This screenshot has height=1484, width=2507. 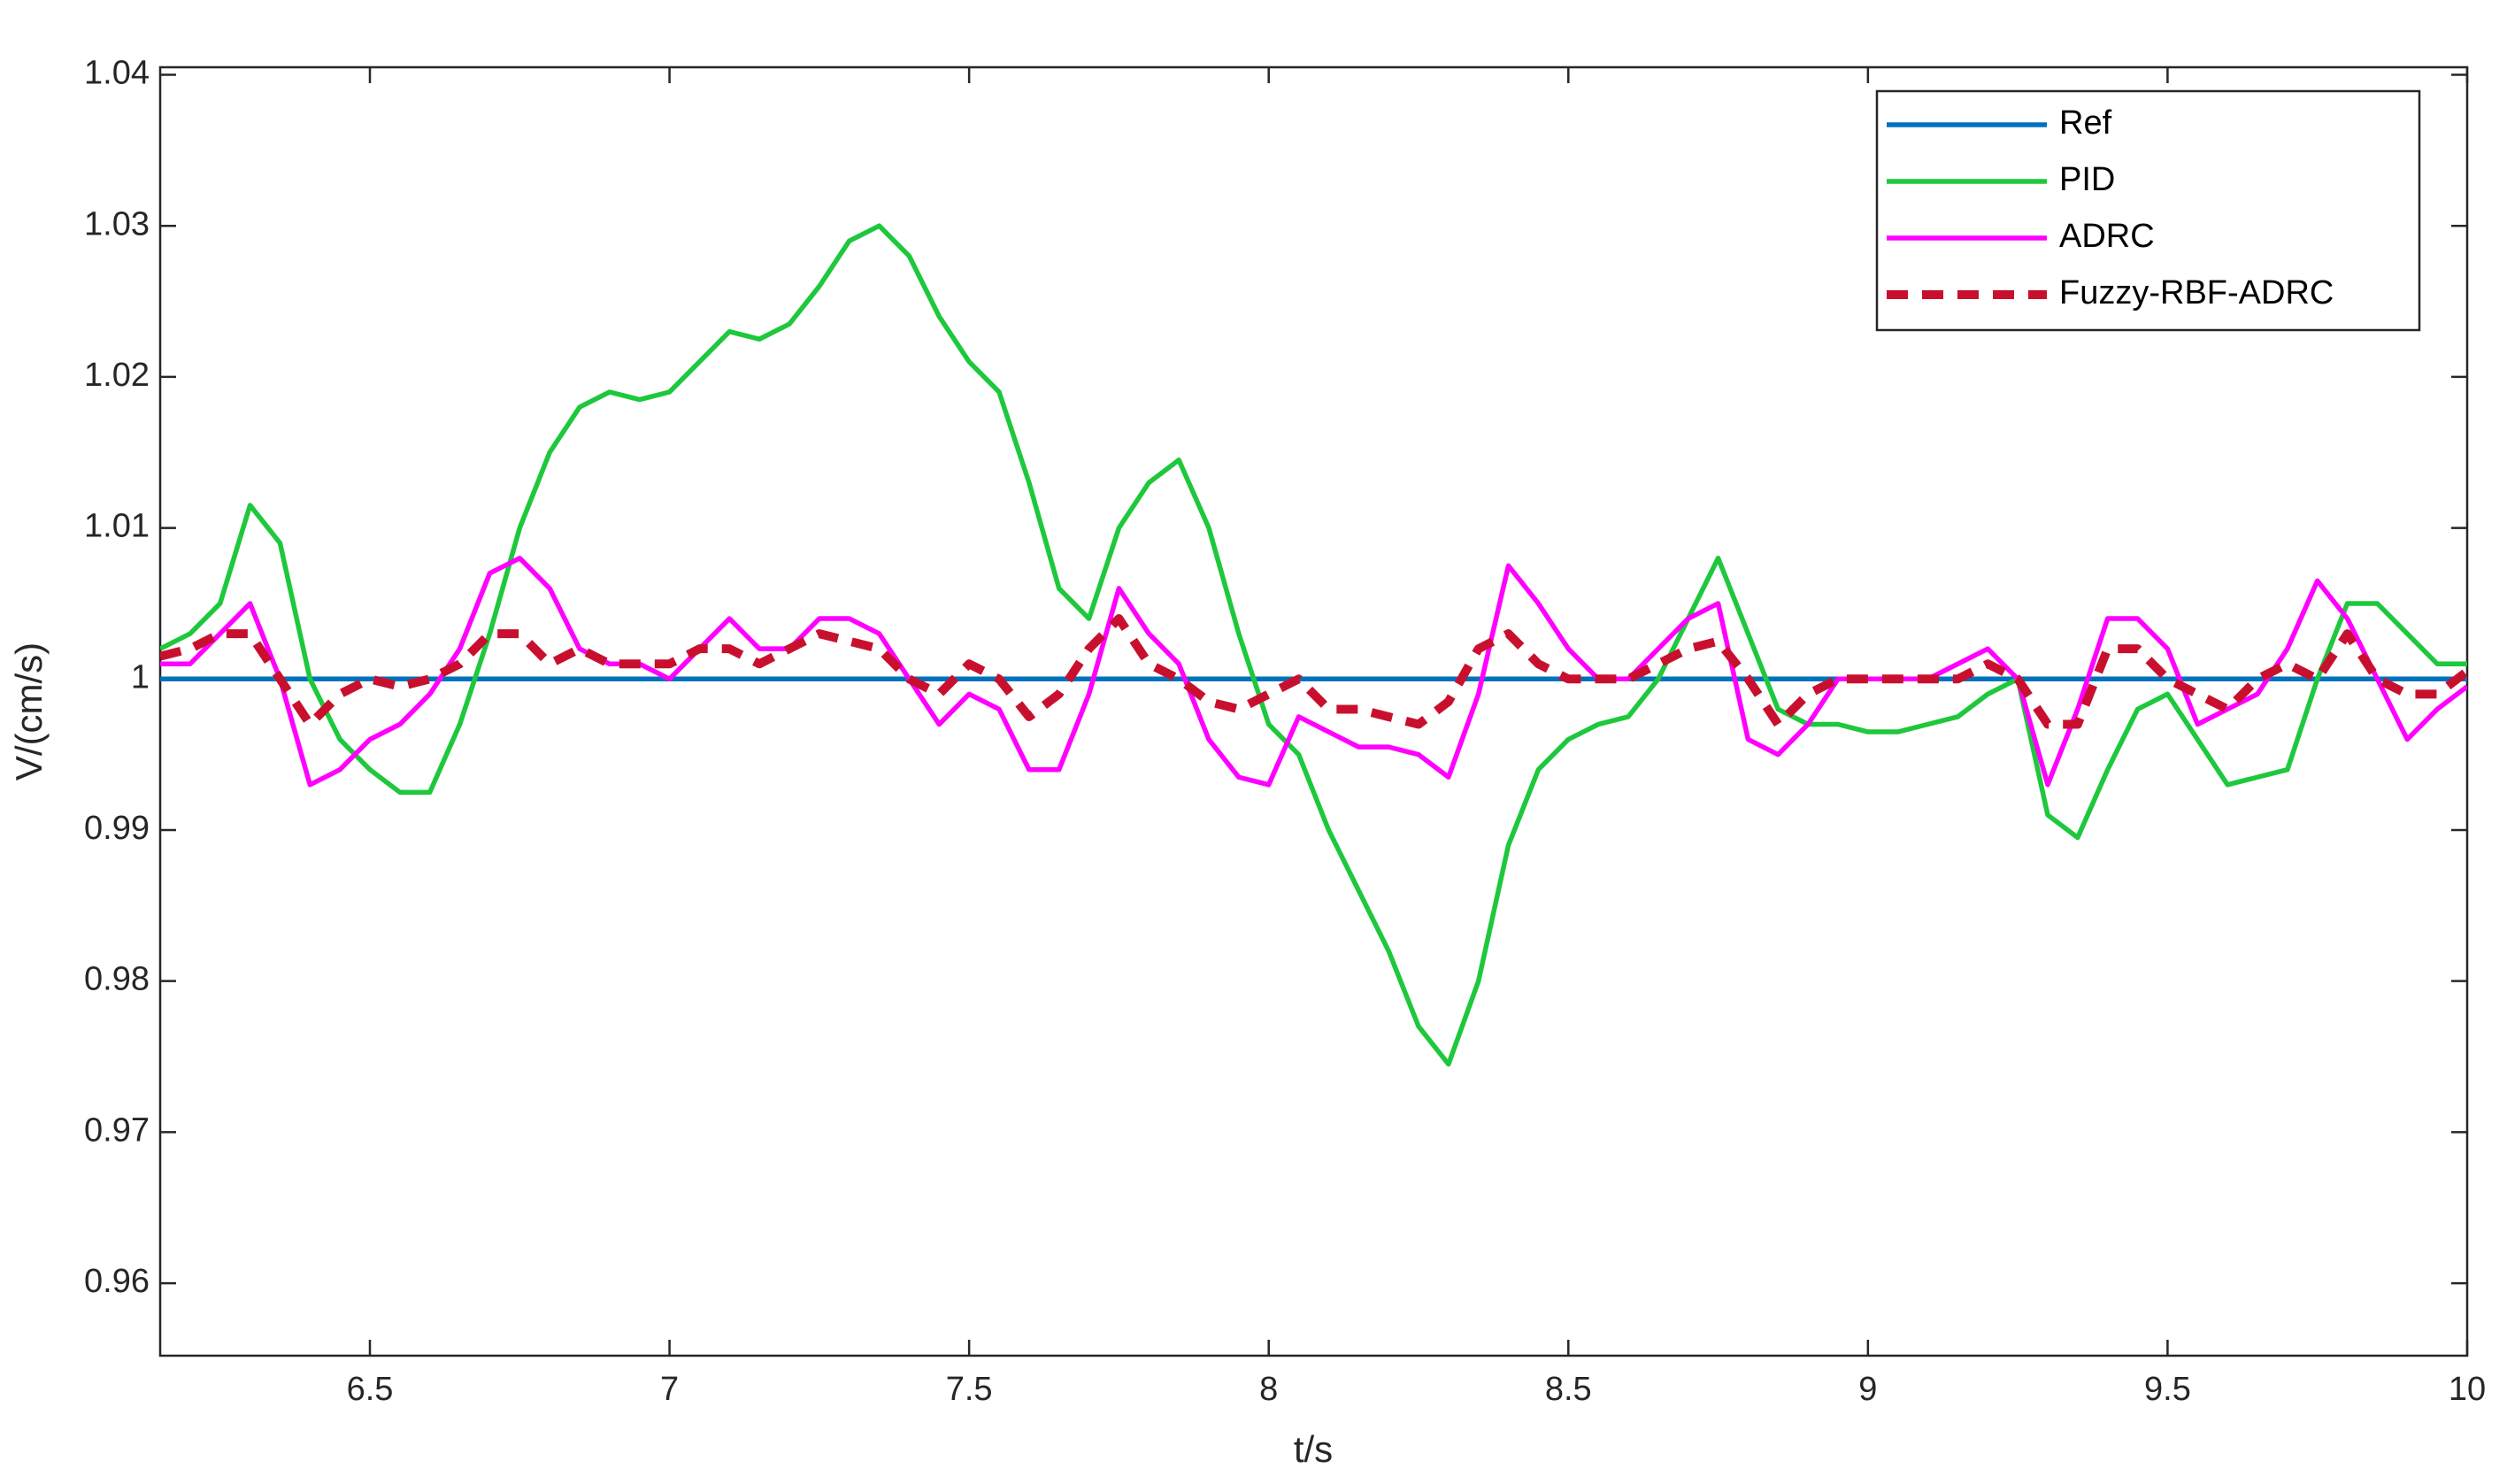 What do you see at coordinates (969, 1389) in the screenshot?
I see `x-tick-label: 7.5` at bounding box center [969, 1389].